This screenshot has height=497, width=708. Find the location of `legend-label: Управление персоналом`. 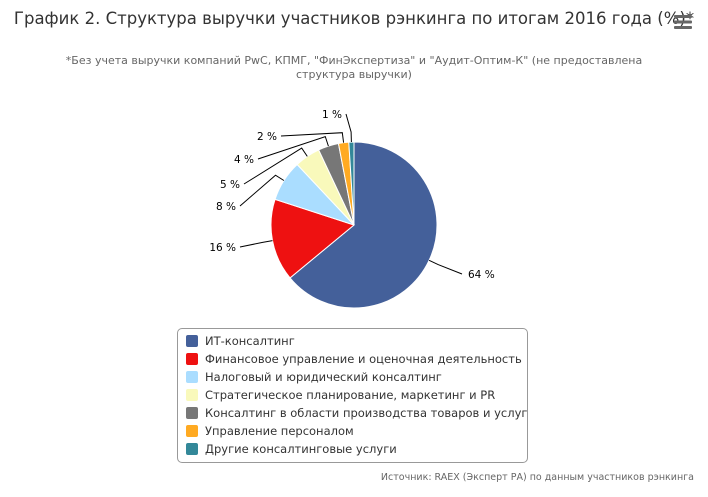

legend-label: Управление персоналом is located at coordinates (279, 431).